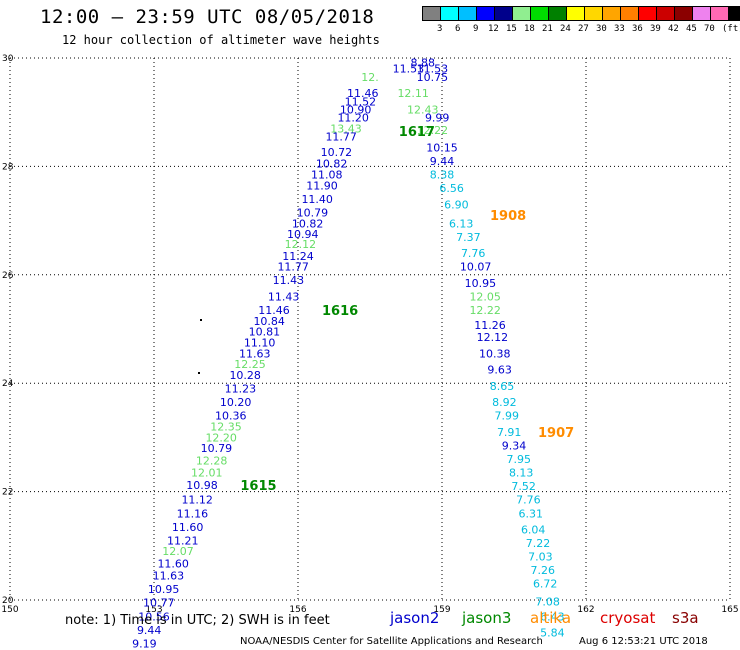  What do you see at coordinates (9, 610) in the screenshot?
I see `lon-tick-label: 150` at bounding box center [9, 610].